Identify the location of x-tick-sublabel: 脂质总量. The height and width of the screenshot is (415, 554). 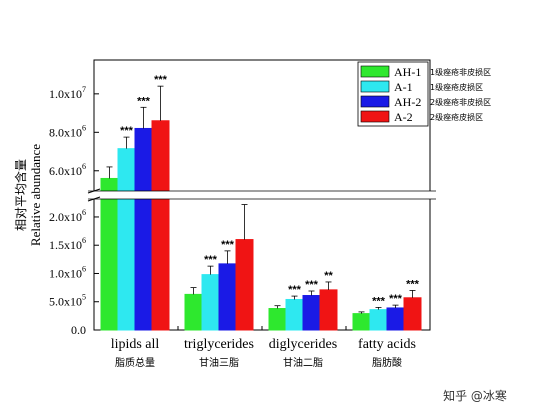
(135, 362).